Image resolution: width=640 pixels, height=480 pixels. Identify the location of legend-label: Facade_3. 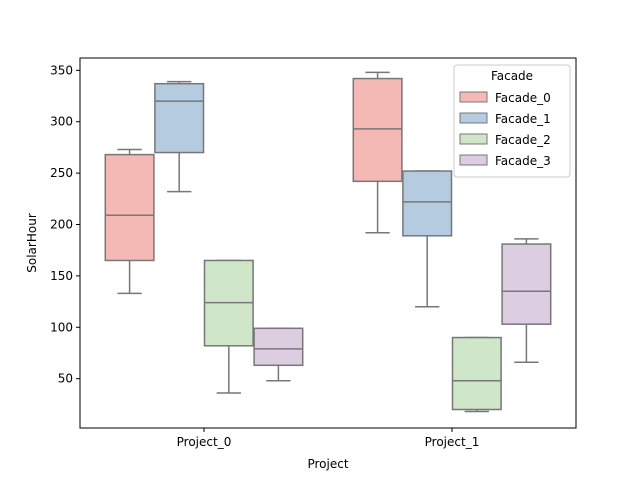
(523, 161).